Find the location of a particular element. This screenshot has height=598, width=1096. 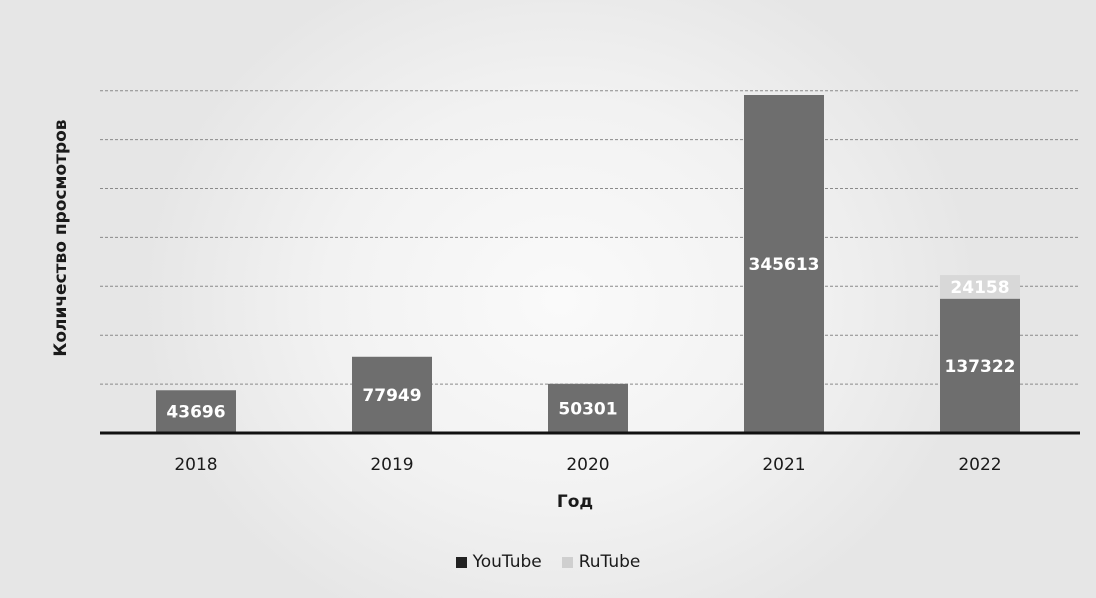

x-tick-label-2019: 2019 is located at coordinates (391, 465).